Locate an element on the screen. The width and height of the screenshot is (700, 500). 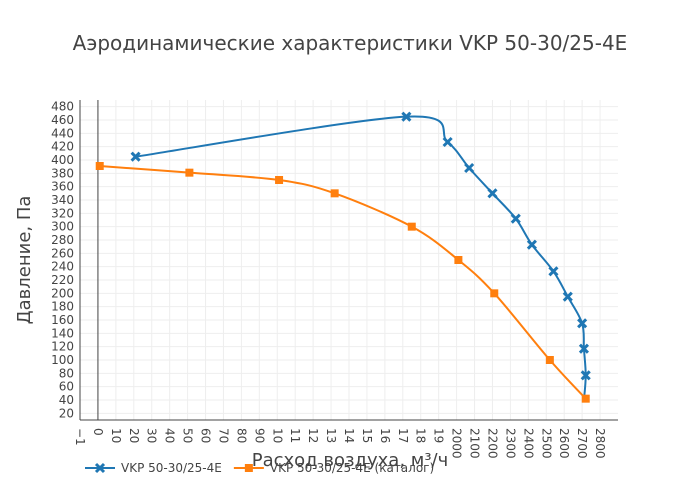
legend-label-1: VKP 50-30/25-4E is located at coordinates (171, 468).